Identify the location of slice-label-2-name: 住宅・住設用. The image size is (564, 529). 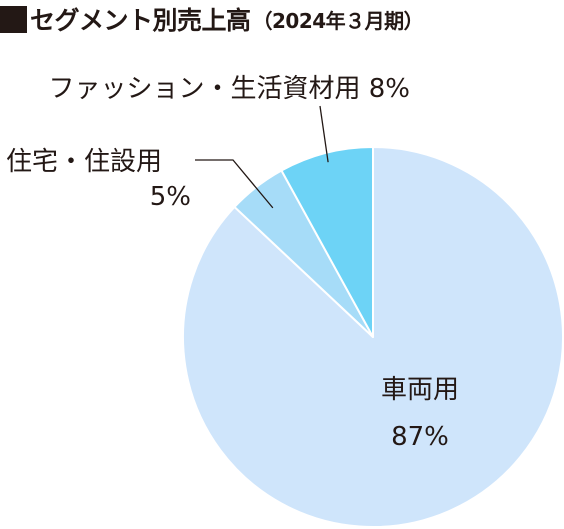
(84, 162).